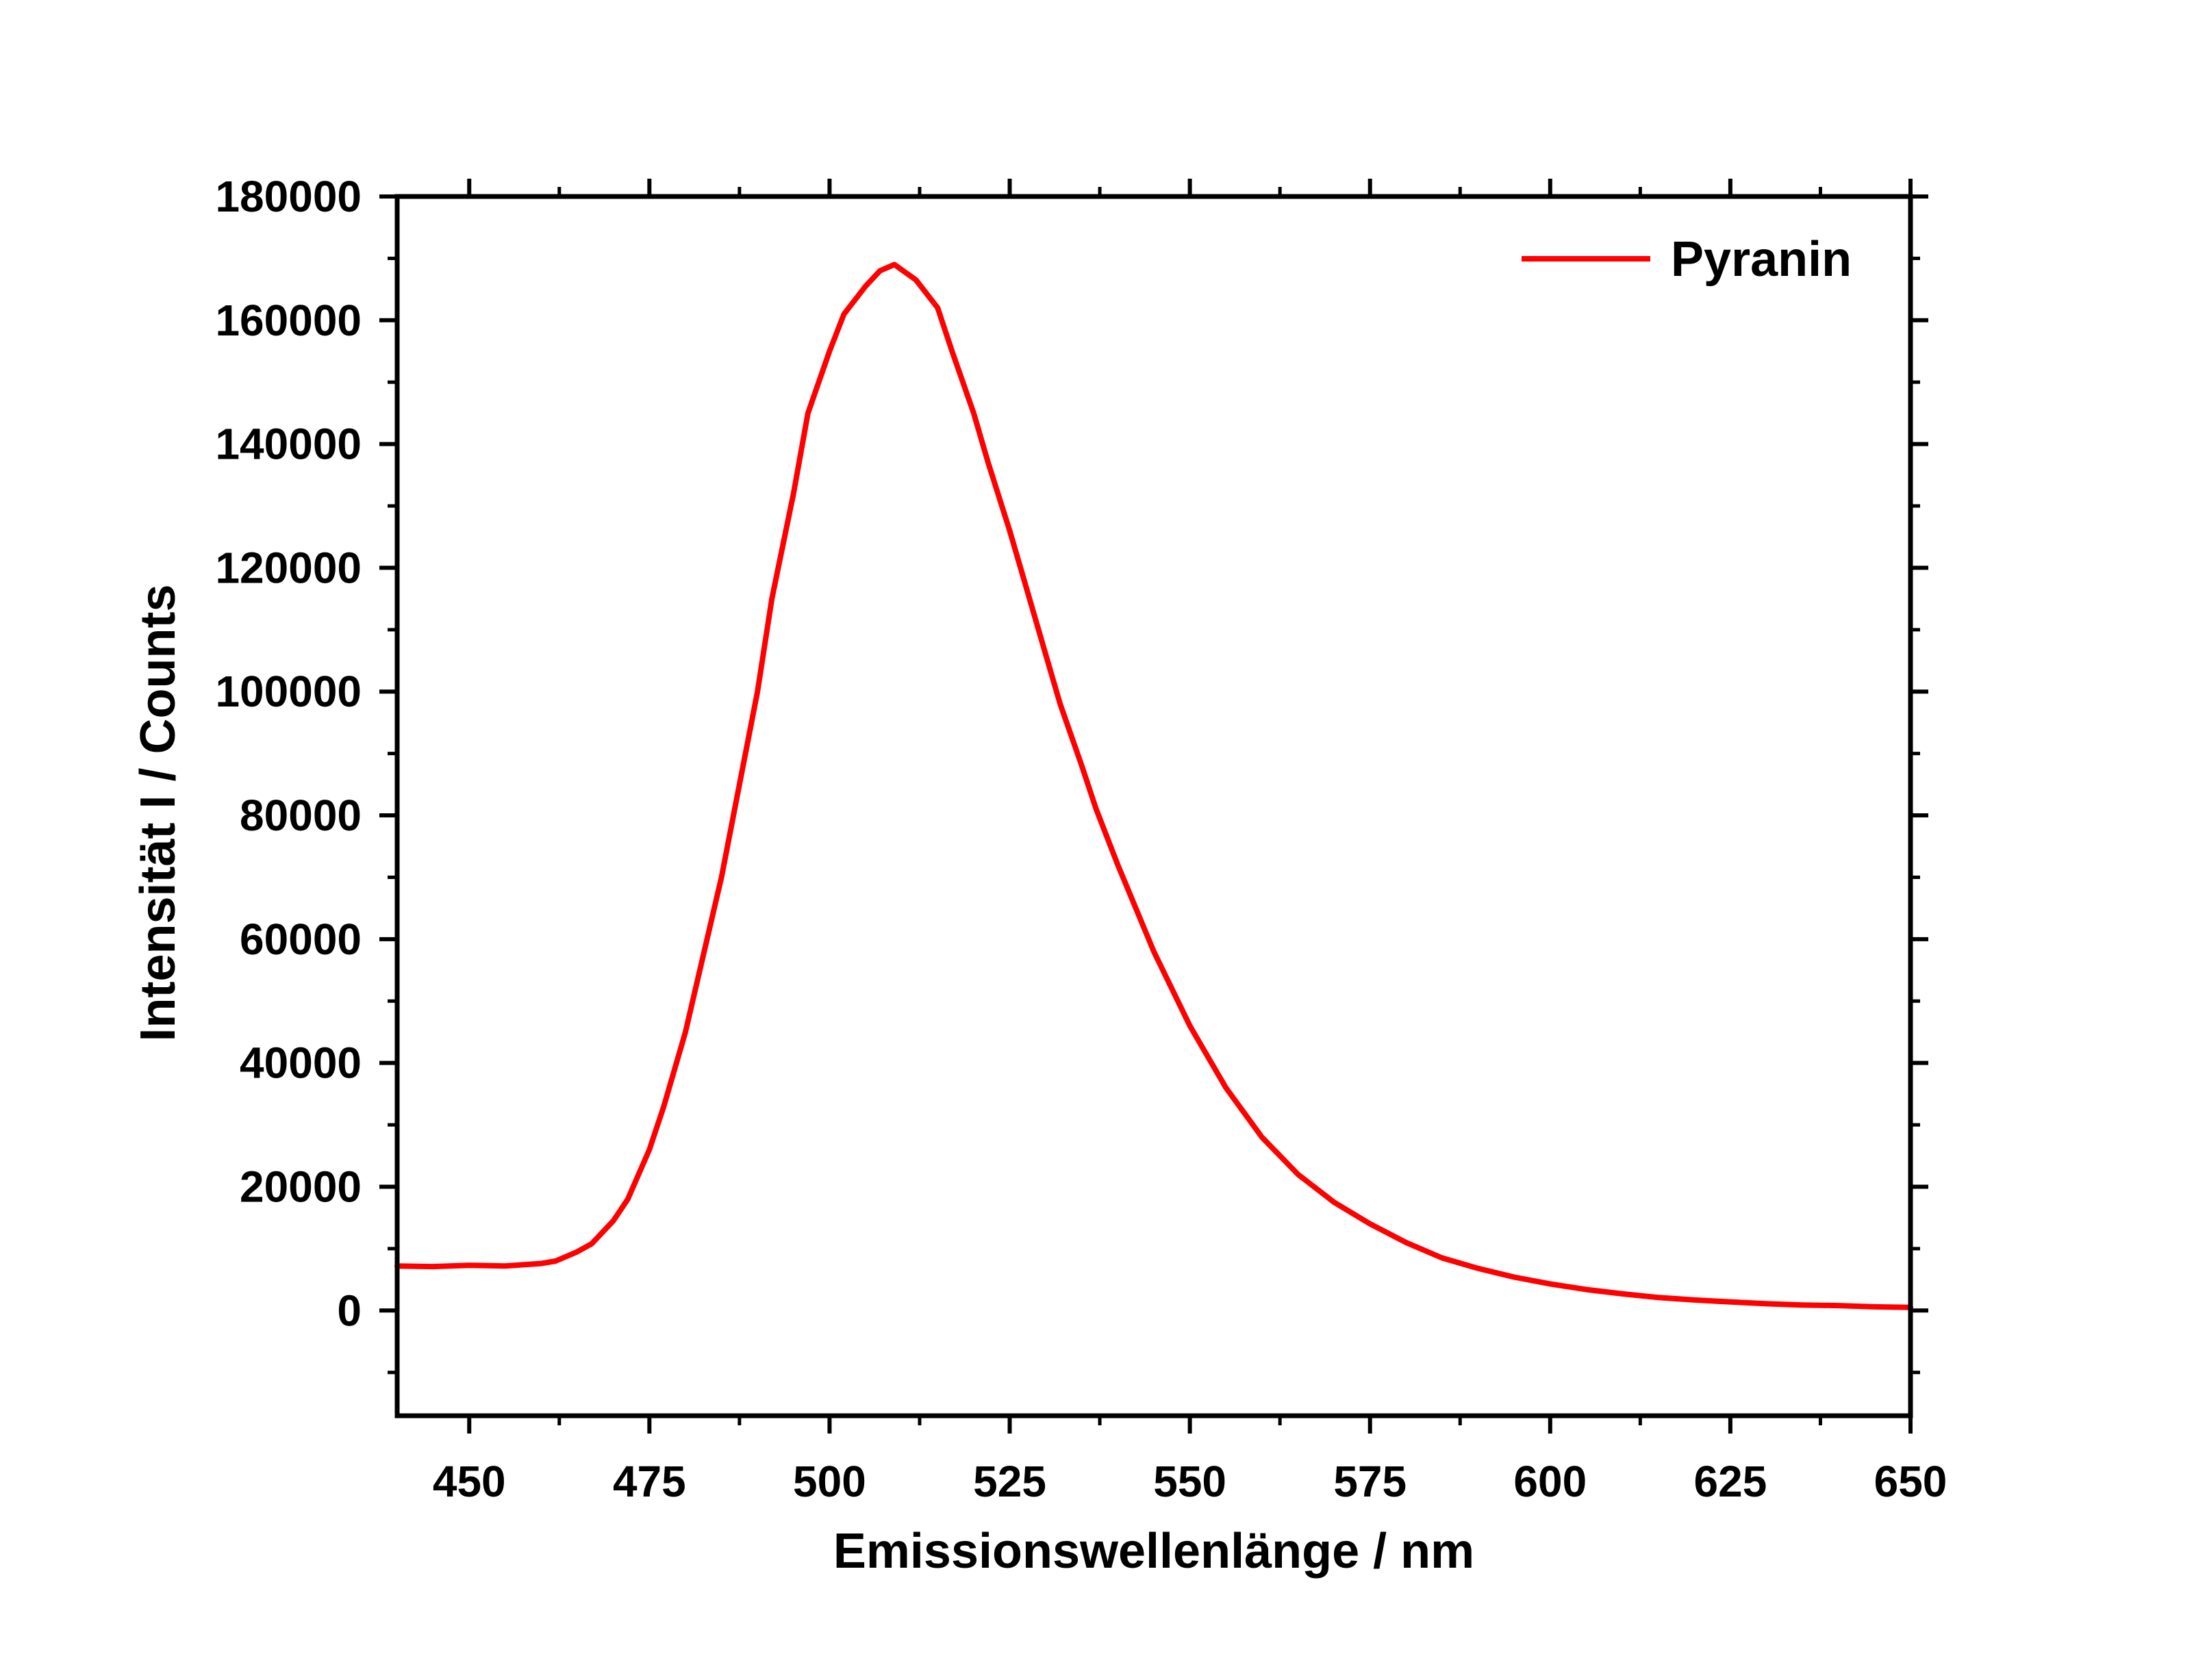 This screenshot has width=2194, height=1680. What do you see at coordinates (288, 691) in the screenshot?
I see `y-tick-label: 100000` at bounding box center [288, 691].